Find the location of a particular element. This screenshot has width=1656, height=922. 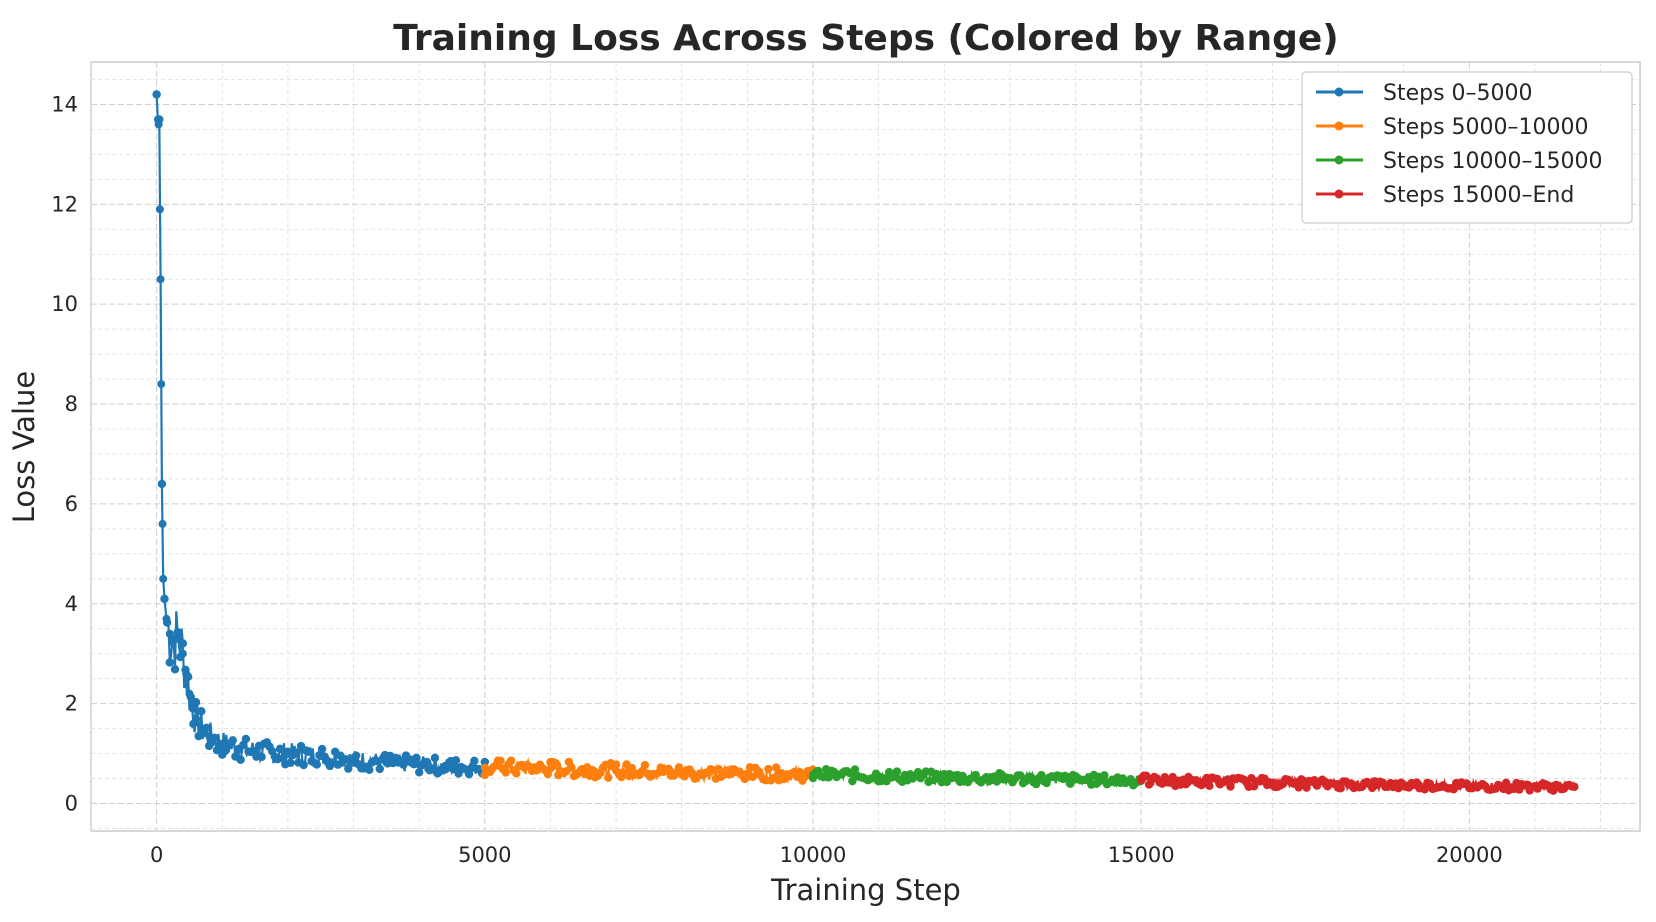

y-tick-label: 6 is located at coordinates (71, 504).